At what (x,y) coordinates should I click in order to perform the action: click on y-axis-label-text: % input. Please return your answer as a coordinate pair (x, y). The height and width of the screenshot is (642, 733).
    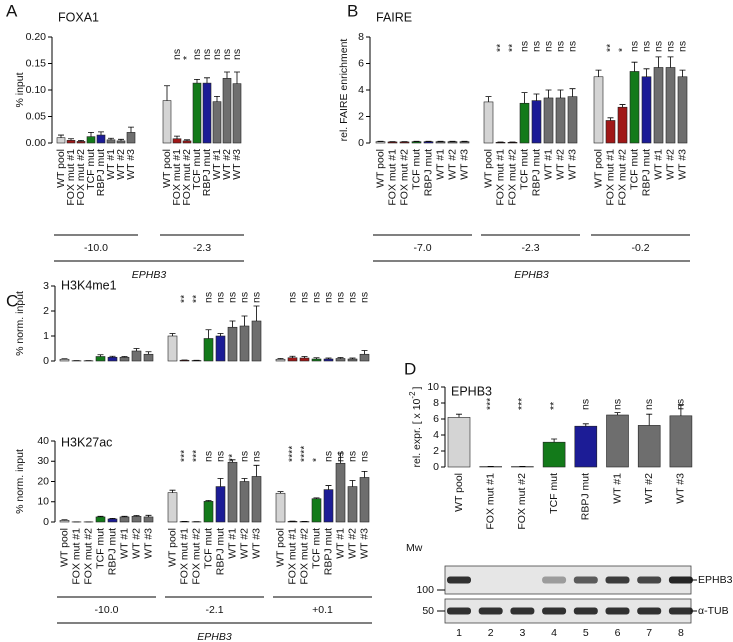
    Looking at the image, I should click on (20, 89).